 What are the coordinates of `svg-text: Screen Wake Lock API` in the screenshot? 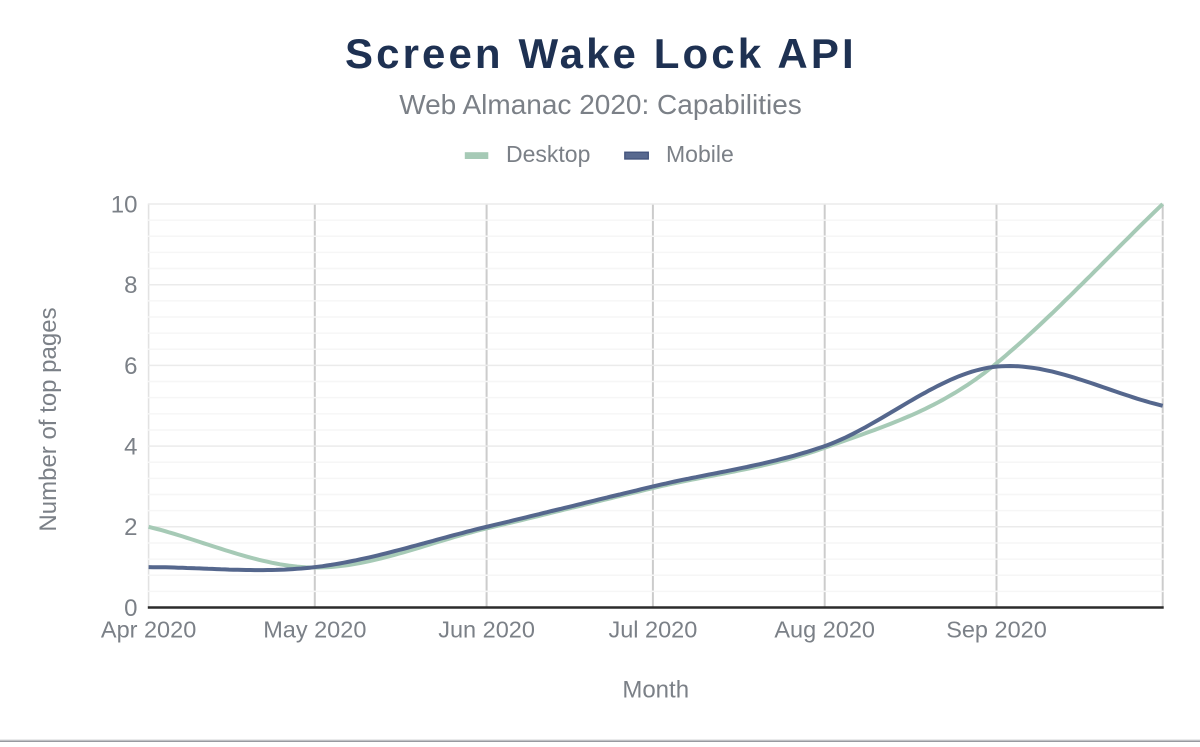 It's located at (601, 53).